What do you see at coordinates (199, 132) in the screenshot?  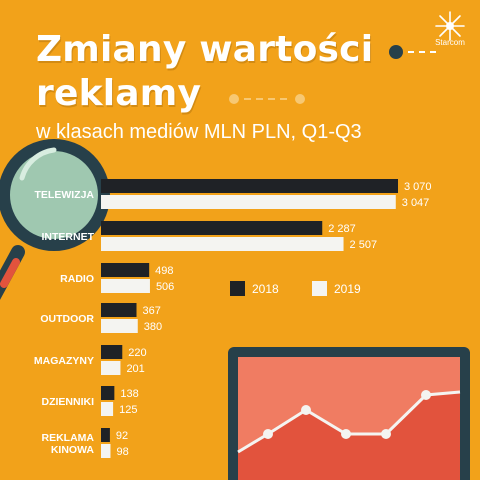 I see `page-subtitle: w klasach mediów MLN PLN, Q1-Q3` at bounding box center [199, 132].